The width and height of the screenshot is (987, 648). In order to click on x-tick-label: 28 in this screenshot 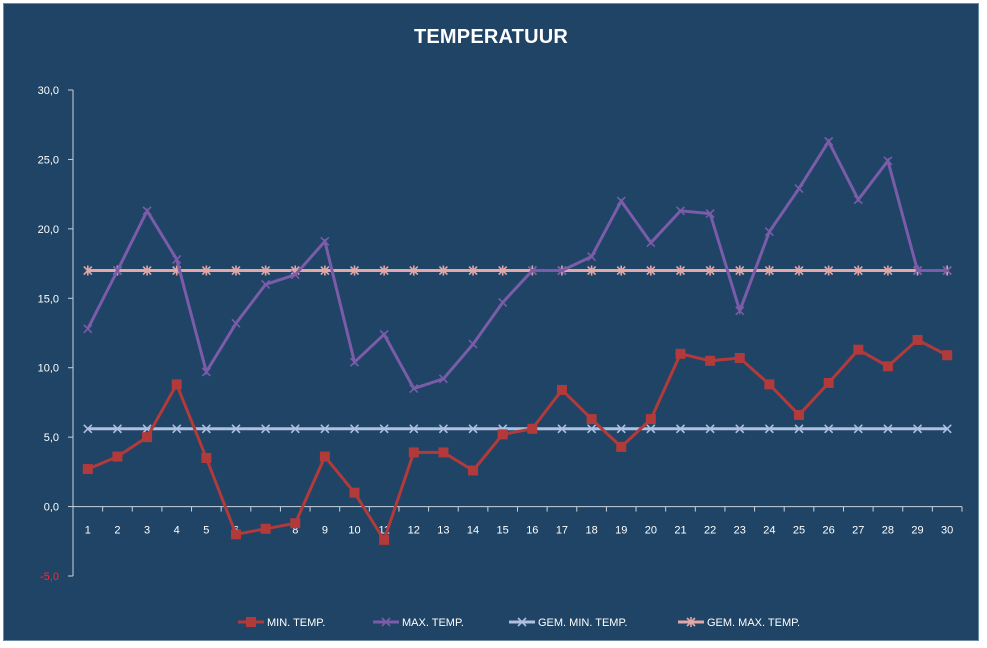, I will do `click(888, 531)`.